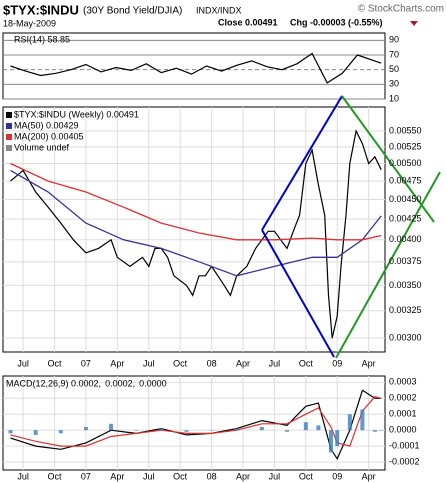  Describe the element at coordinates (394, 84) in the screenshot. I see `y-tick-label: 30` at that location.